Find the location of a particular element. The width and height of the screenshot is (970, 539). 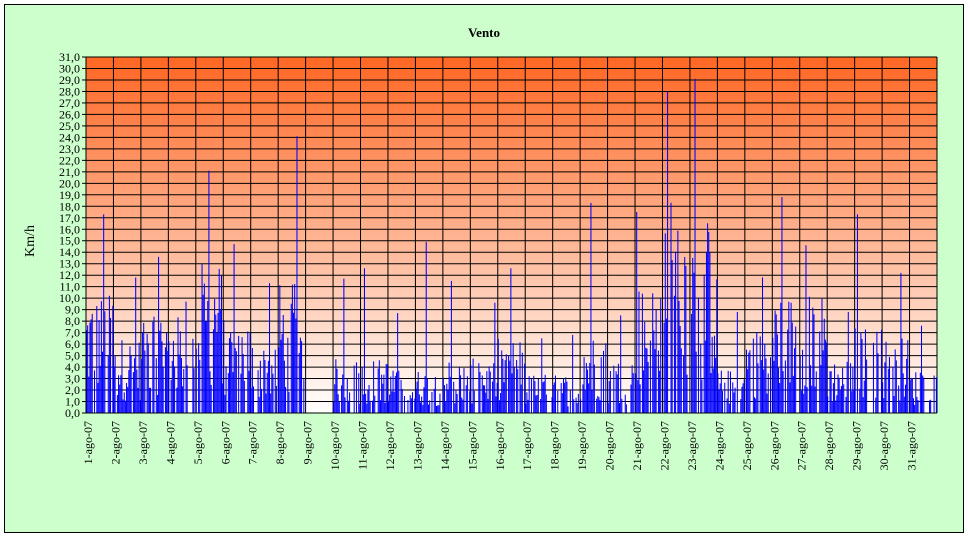

y-tick-label: 15,0 is located at coordinates (69, 241).